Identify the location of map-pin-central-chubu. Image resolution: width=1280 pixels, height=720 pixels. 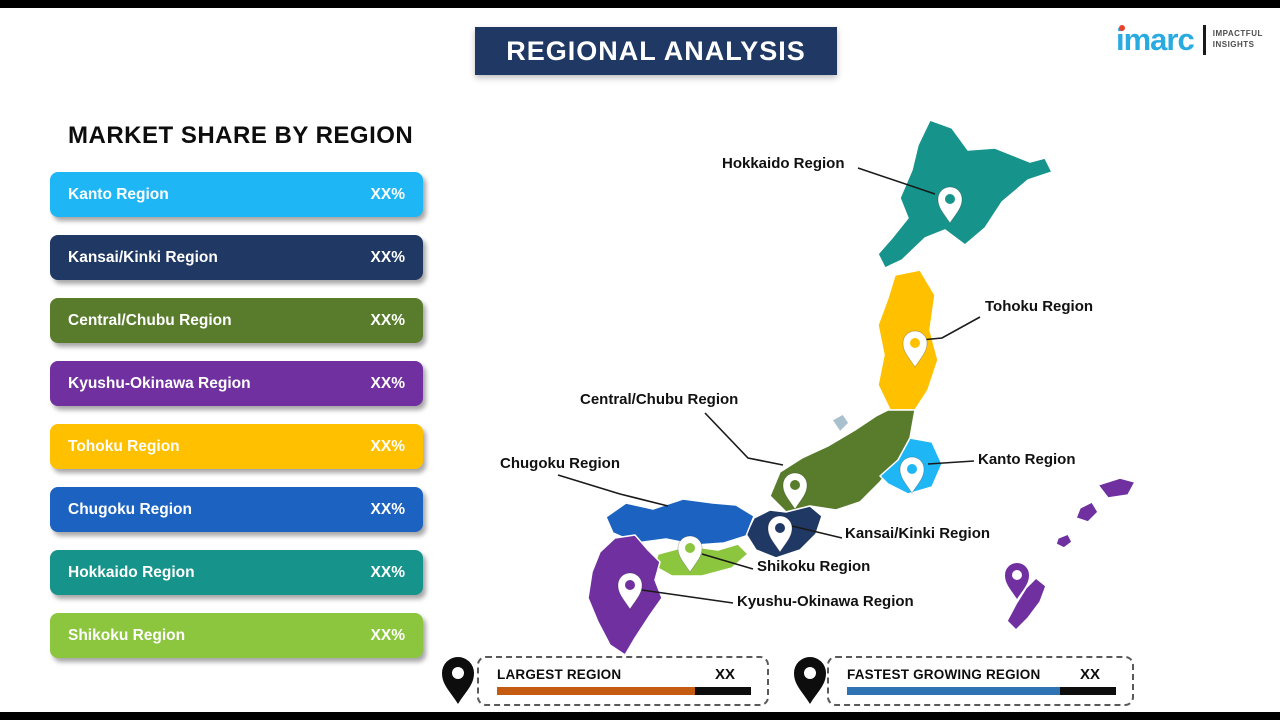
(795, 491).